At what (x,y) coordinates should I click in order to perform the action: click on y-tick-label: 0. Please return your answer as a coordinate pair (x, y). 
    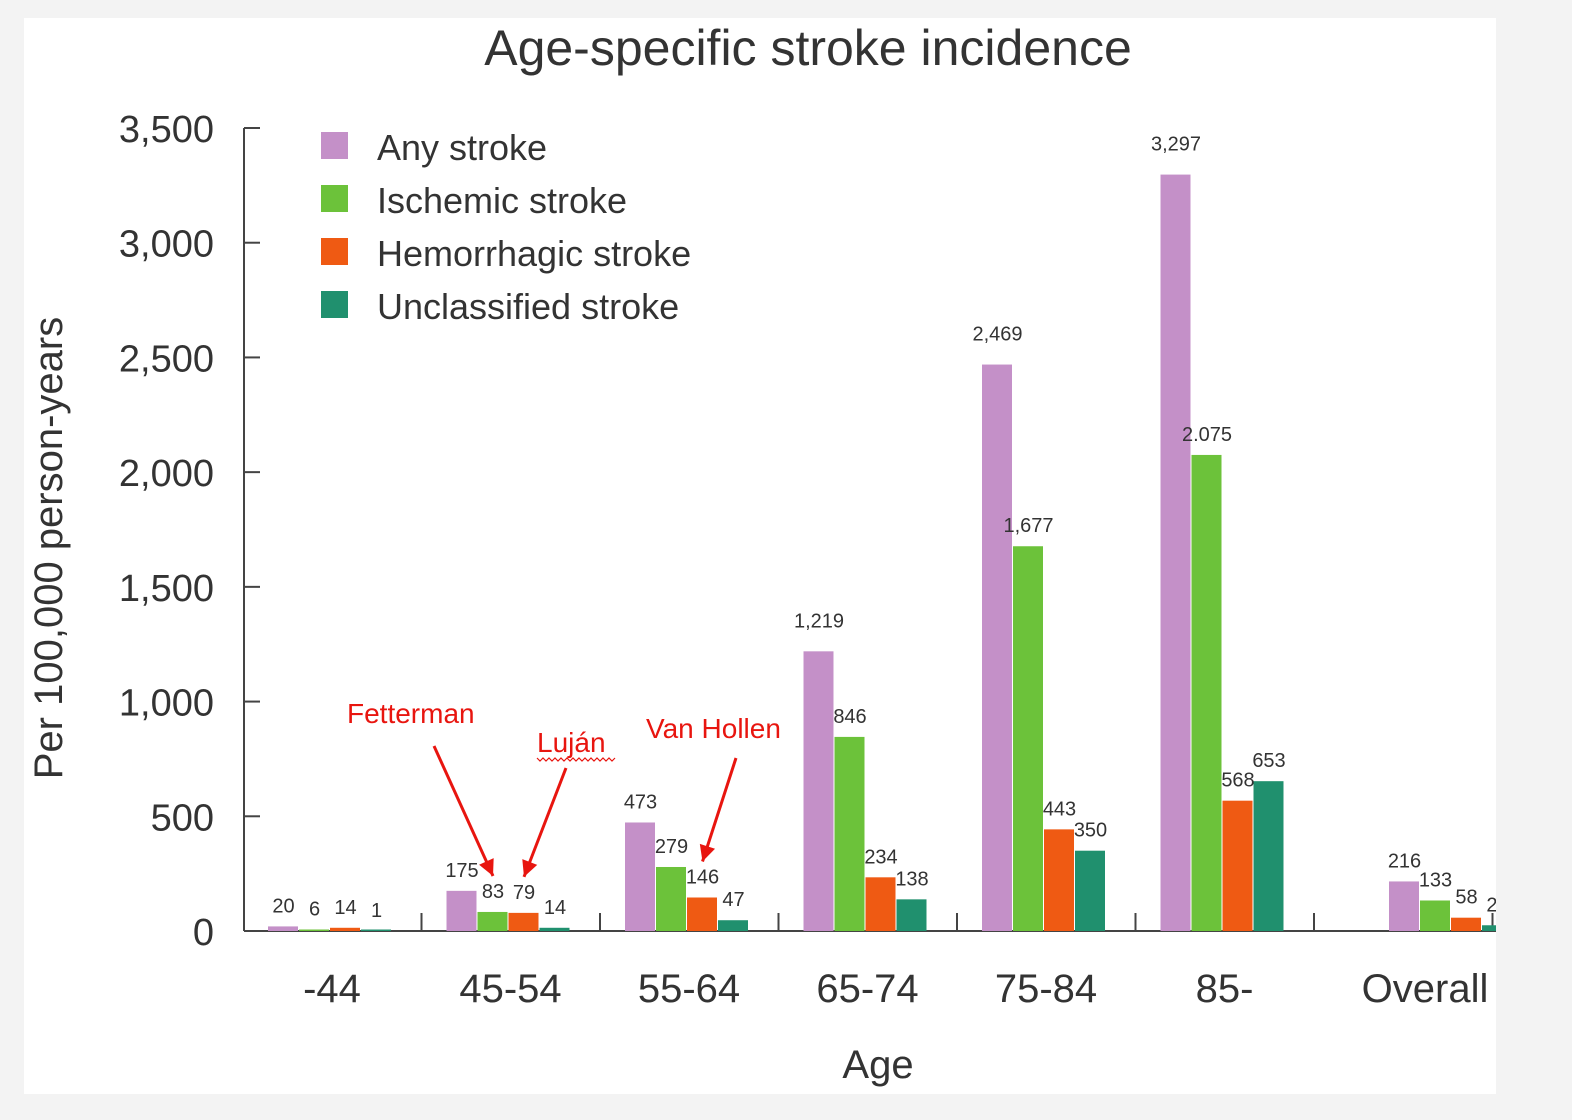
    Looking at the image, I should click on (203, 933).